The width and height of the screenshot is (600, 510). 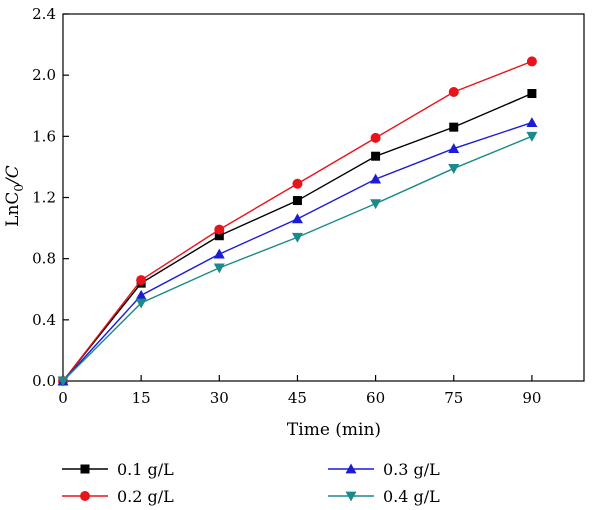 What do you see at coordinates (145, 496) in the screenshot?
I see `legend-label: 0.2 g/L` at bounding box center [145, 496].